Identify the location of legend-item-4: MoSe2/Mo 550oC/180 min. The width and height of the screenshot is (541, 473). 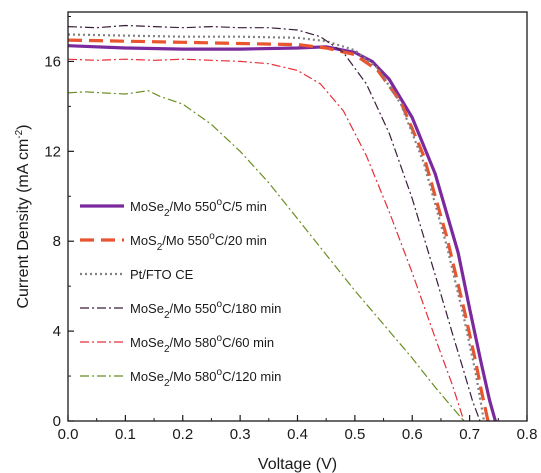
(180, 310).